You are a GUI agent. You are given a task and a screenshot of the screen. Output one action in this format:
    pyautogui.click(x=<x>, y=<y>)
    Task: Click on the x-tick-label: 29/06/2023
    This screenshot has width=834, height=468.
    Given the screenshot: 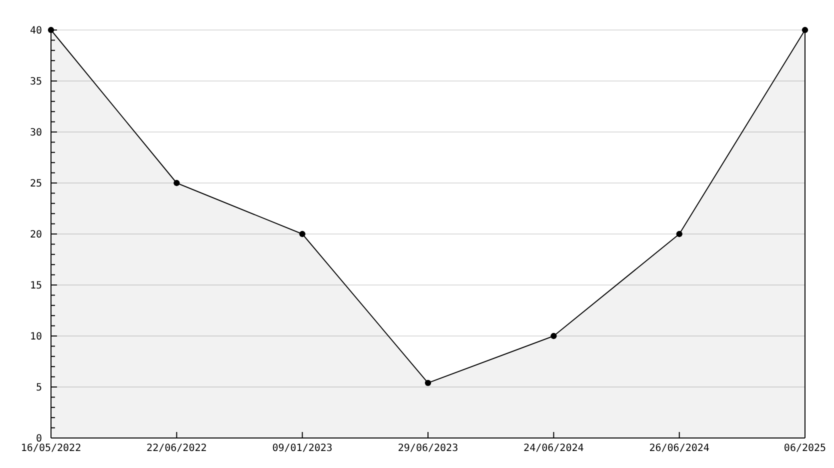 What is the action you would take?
    pyautogui.click(x=428, y=448)
    